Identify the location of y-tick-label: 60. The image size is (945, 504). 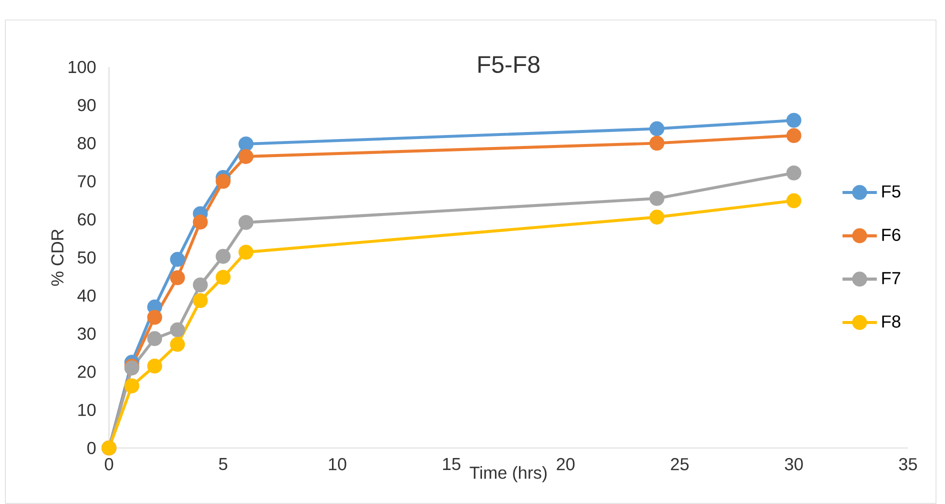
(87, 219).